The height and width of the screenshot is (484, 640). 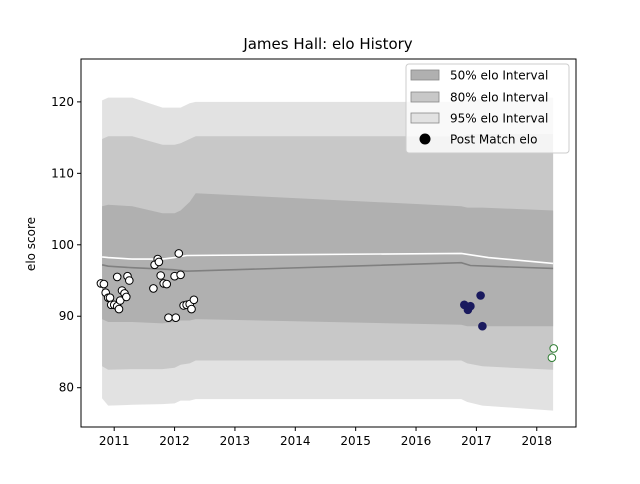 What do you see at coordinates (499, 98) in the screenshot?
I see `legend-80-entry-label: 80% elo Interval` at bounding box center [499, 98].